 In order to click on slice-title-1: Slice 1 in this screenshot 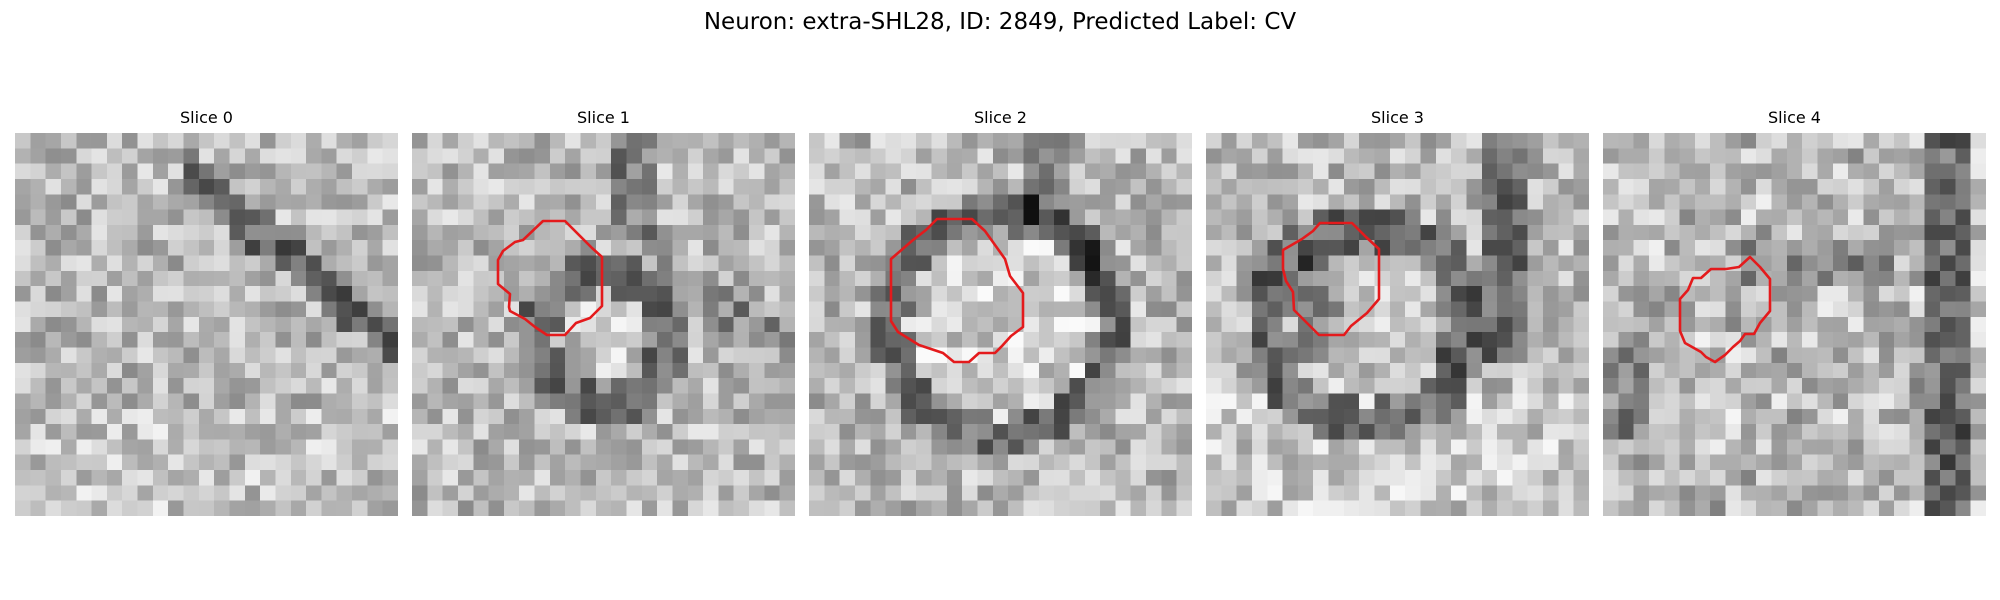, I will do `click(603, 117)`.